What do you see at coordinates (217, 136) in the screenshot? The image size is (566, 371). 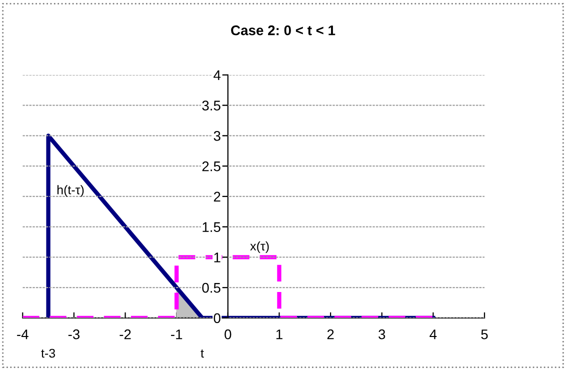 I see `y-tick-label: 3` at bounding box center [217, 136].